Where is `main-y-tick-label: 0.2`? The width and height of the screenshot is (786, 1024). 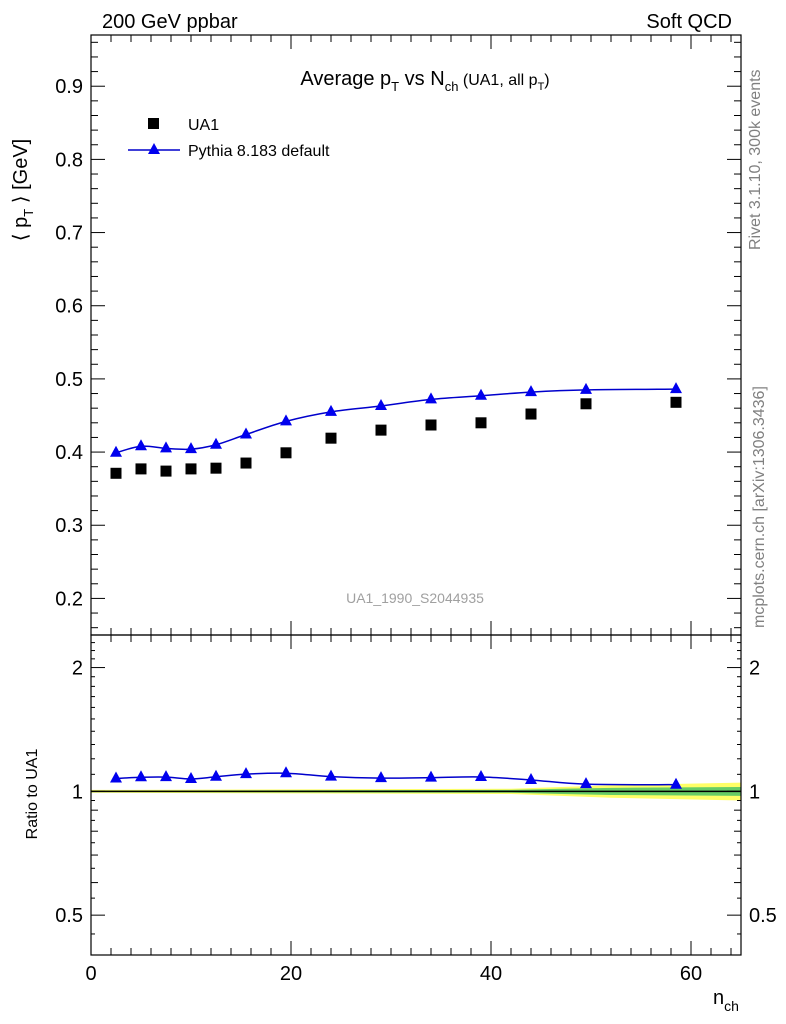
main-y-tick-label: 0.2 is located at coordinates (69, 599).